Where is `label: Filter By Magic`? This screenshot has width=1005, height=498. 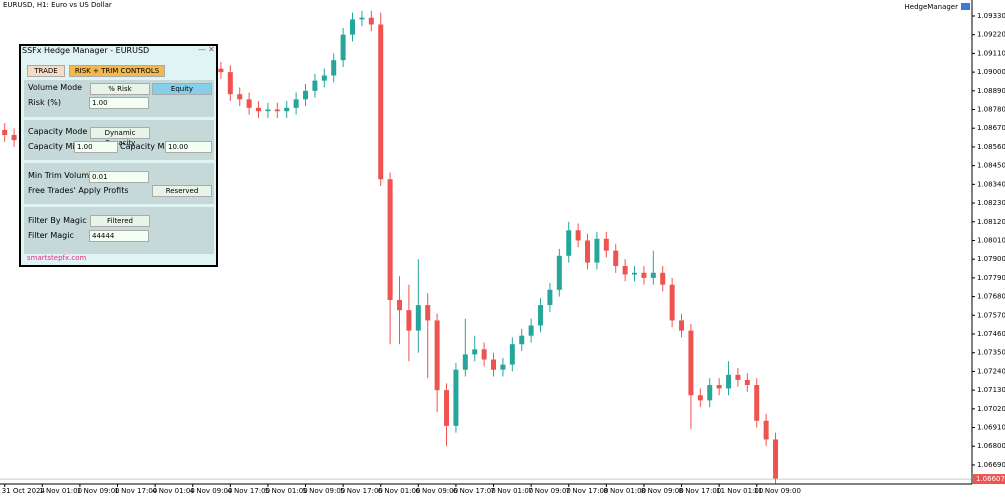 label: Filter By Magic is located at coordinates (57, 220).